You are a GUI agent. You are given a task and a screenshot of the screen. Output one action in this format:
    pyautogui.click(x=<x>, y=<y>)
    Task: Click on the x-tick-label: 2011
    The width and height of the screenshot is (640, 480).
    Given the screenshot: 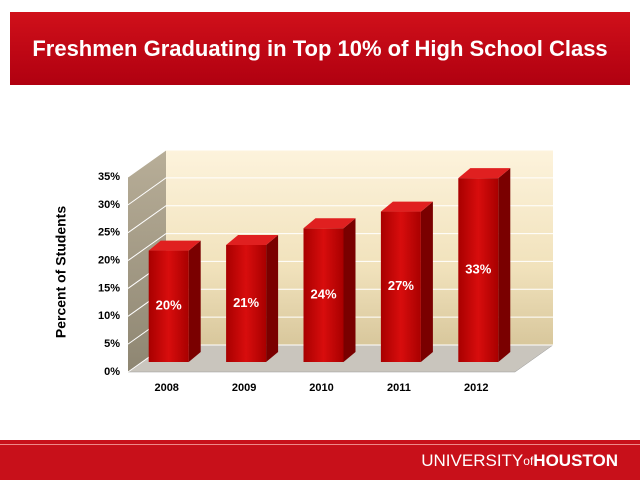 What is the action you would take?
    pyautogui.click(x=399, y=388)
    